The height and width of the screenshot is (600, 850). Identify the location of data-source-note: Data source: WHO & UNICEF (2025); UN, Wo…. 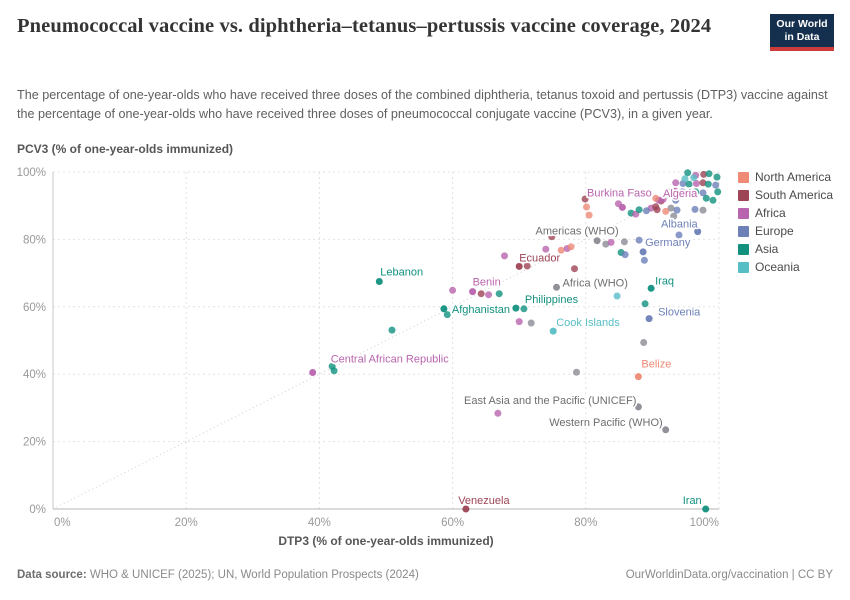
(218, 575).